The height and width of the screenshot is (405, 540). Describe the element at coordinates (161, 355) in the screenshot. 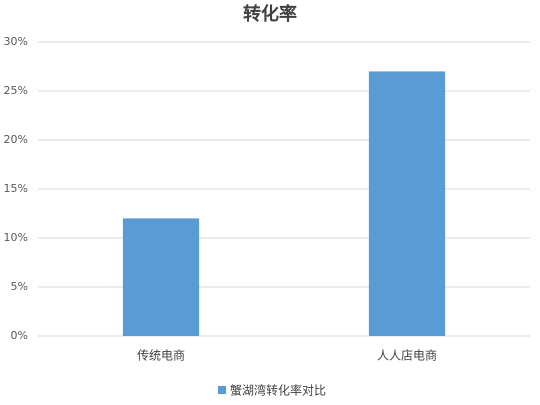

I see `x-tick-label: 传统电商` at that location.